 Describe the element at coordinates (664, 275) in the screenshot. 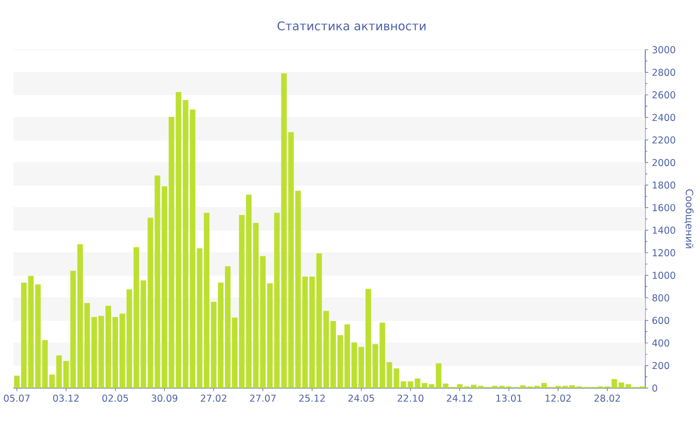

I see `y-tick-label: 1000` at that location.